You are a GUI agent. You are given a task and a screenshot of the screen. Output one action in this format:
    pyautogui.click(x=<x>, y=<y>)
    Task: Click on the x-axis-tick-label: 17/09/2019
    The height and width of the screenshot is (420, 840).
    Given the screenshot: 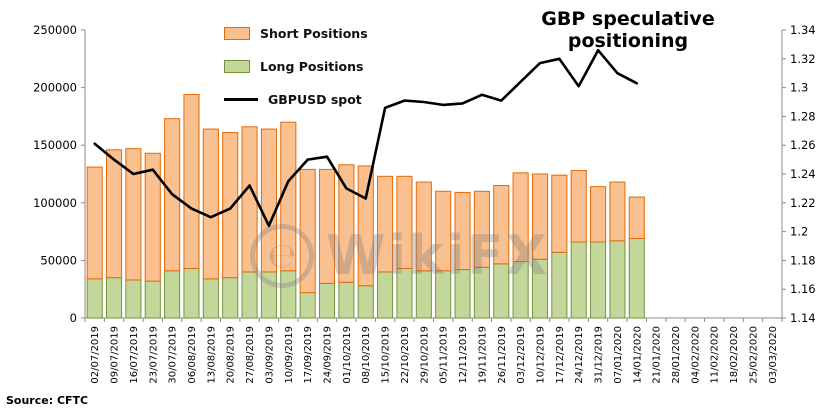 What is the action you would take?
    pyautogui.click(x=308, y=355)
    